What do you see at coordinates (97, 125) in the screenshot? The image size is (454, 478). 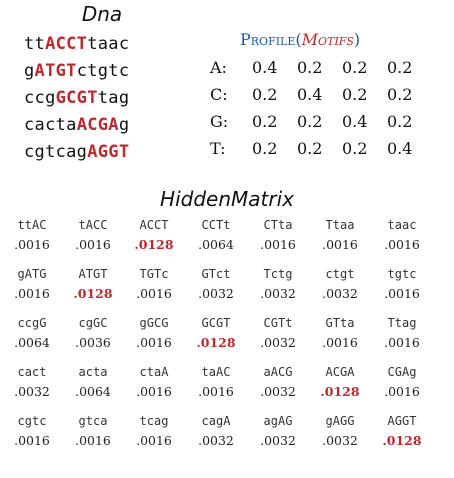 I see `dna-motif: ACGA` at bounding box center [97, 125].